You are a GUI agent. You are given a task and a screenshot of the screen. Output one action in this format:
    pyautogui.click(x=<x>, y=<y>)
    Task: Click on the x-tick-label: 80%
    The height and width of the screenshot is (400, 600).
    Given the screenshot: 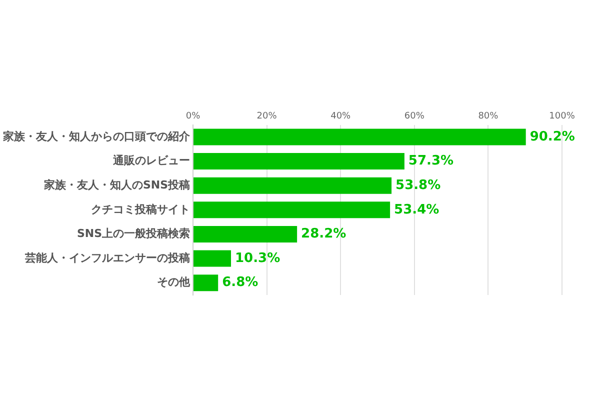 What is the action you would take?
    pyautogui.click(x=488, y=117)
    